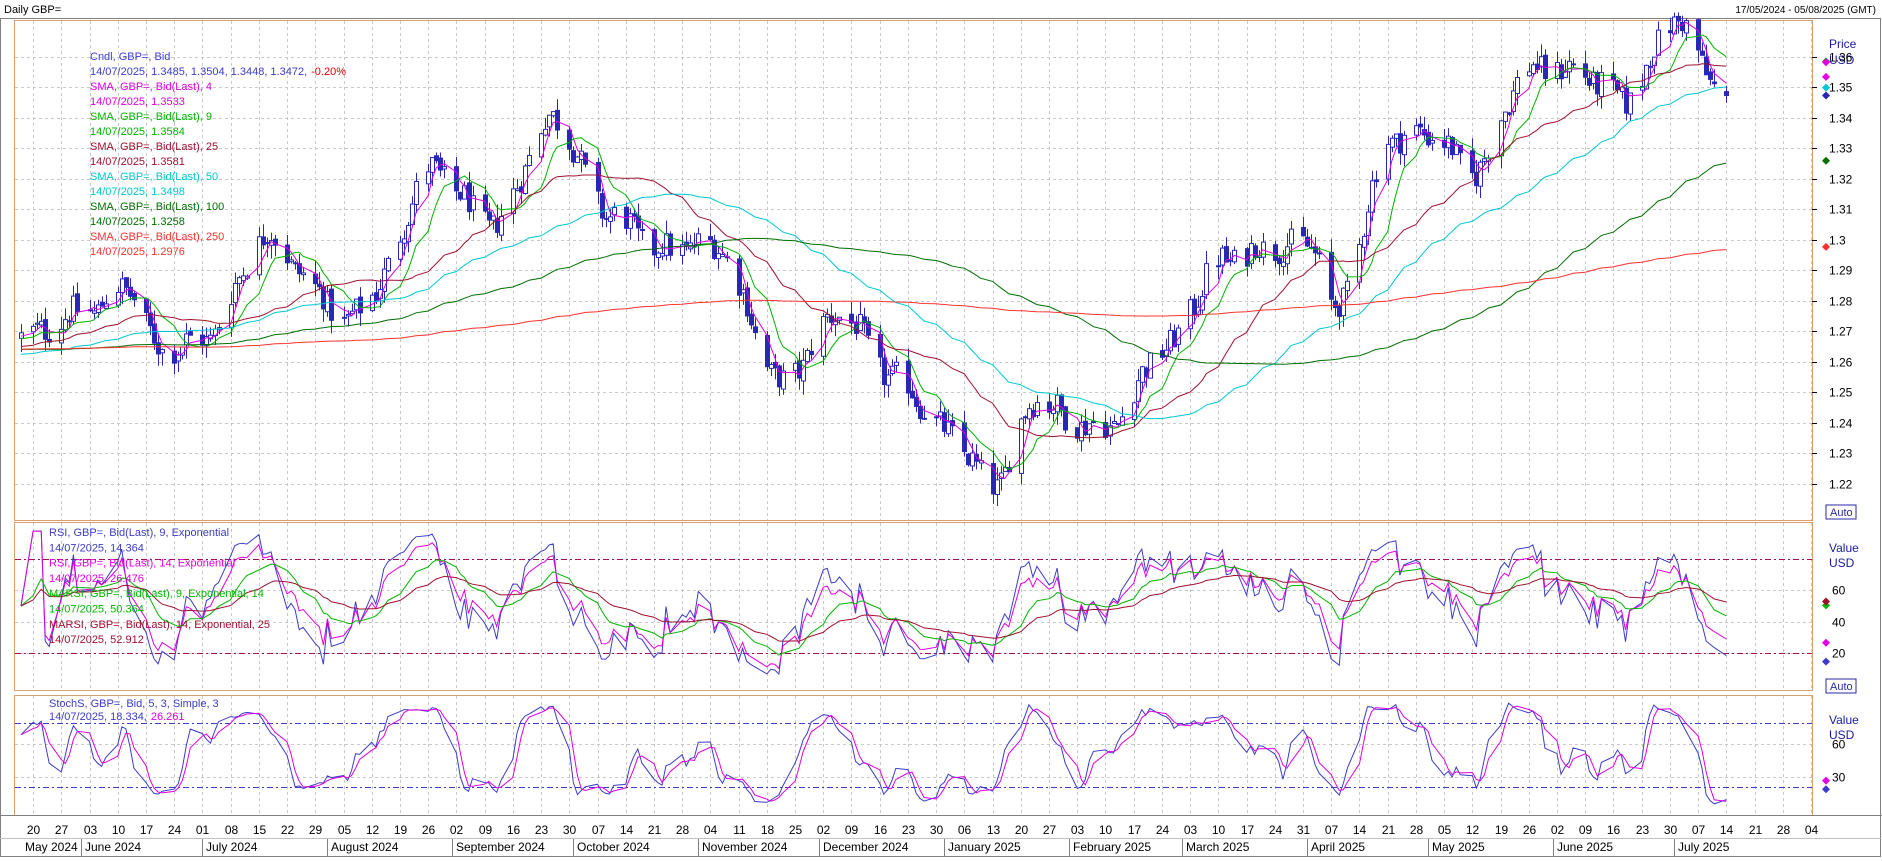 The height and width of the screenshot is (861, 1882). I want to click on rsi-auto-button: Auto, so click(1841, 686).